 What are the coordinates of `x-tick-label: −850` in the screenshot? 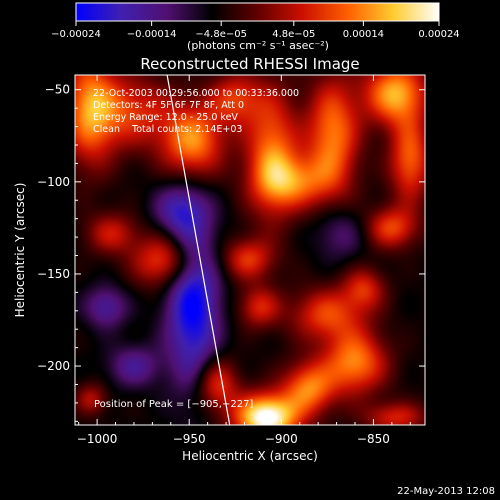 It's located at (373, 439).